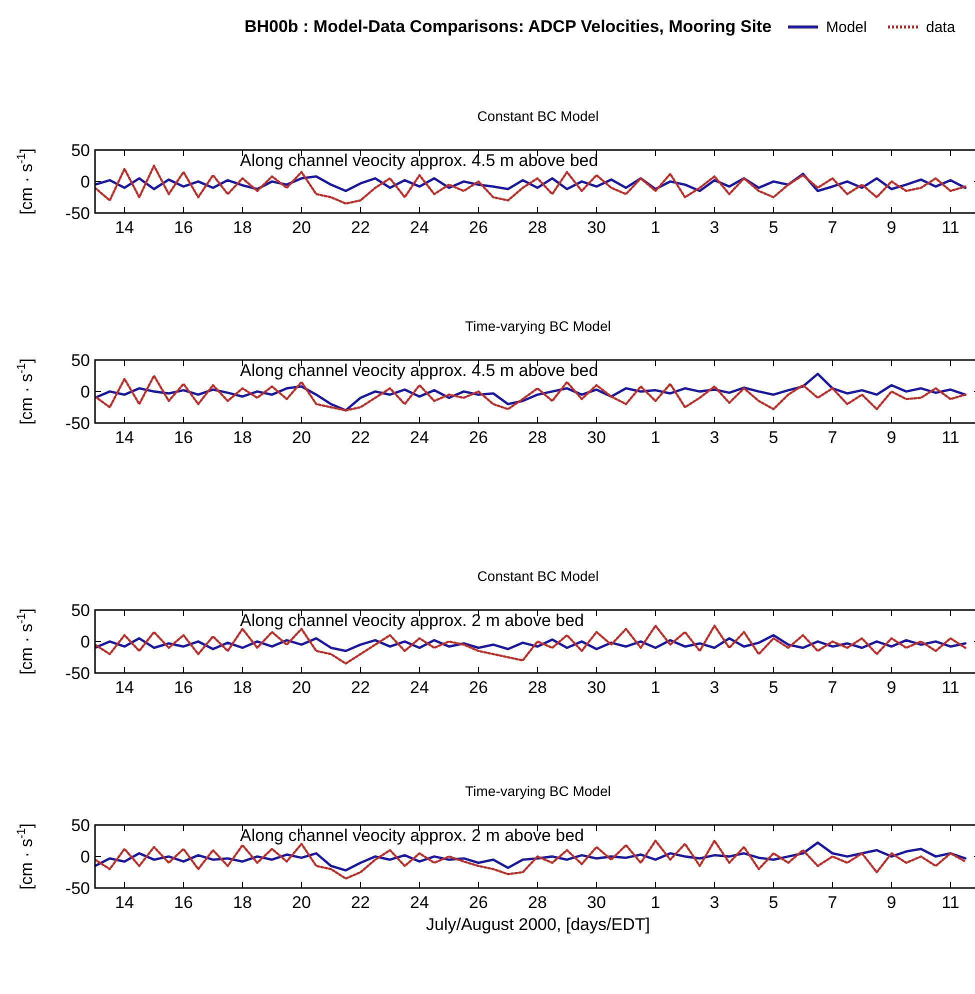 The width and height of the screenshot is (975, 994). I want to click on legend-label: data, so click(941, 27).